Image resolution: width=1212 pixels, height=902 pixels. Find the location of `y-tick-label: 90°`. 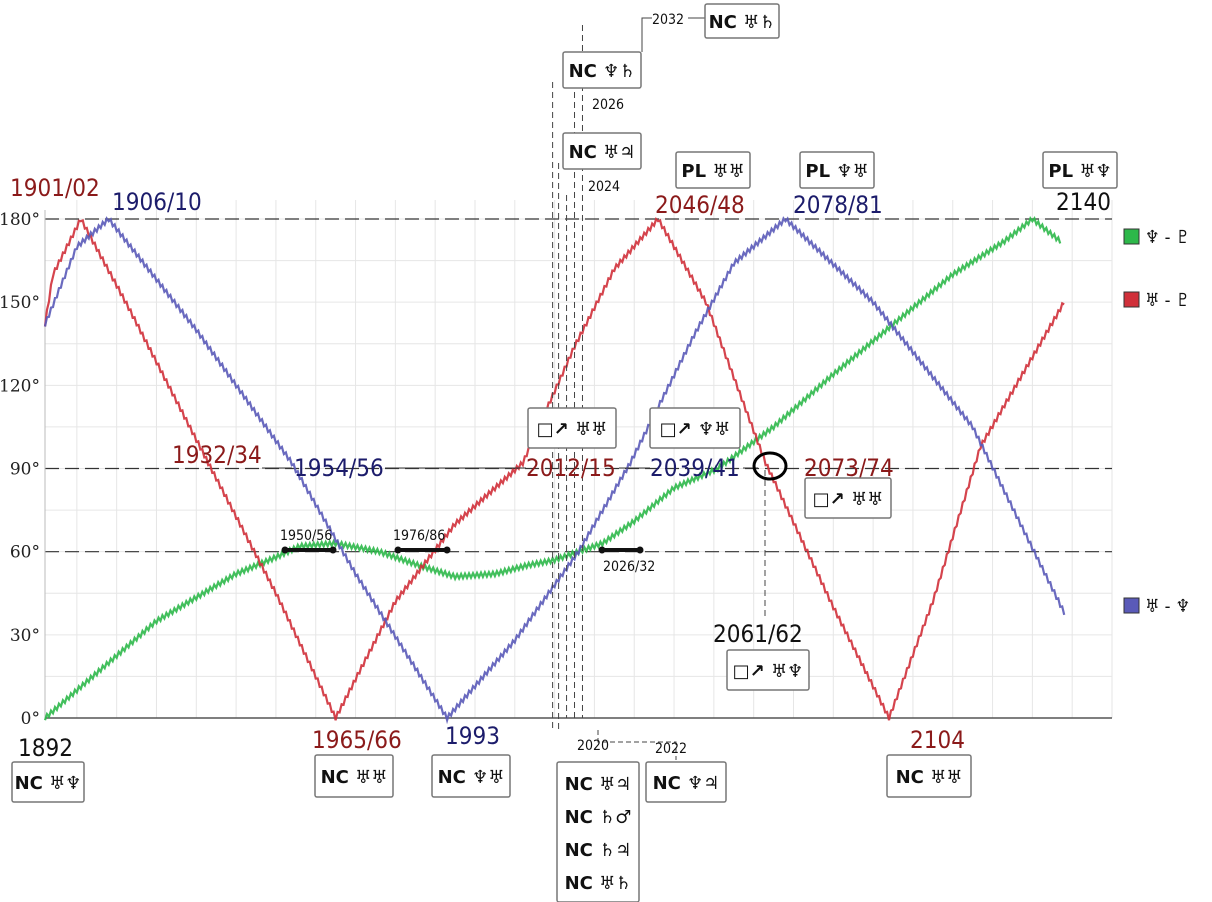

y-tick-label: 90° is located at coordinates (25, 470).